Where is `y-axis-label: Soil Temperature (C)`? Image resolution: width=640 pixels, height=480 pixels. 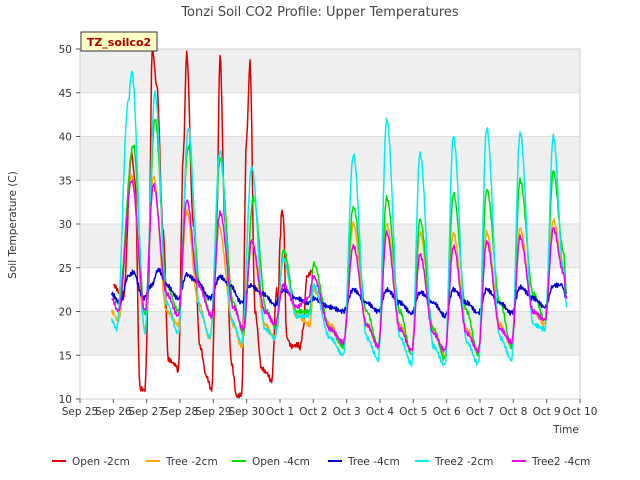
y-axis-label: Soil Temperature (C) is located at coordinates (13, 225).